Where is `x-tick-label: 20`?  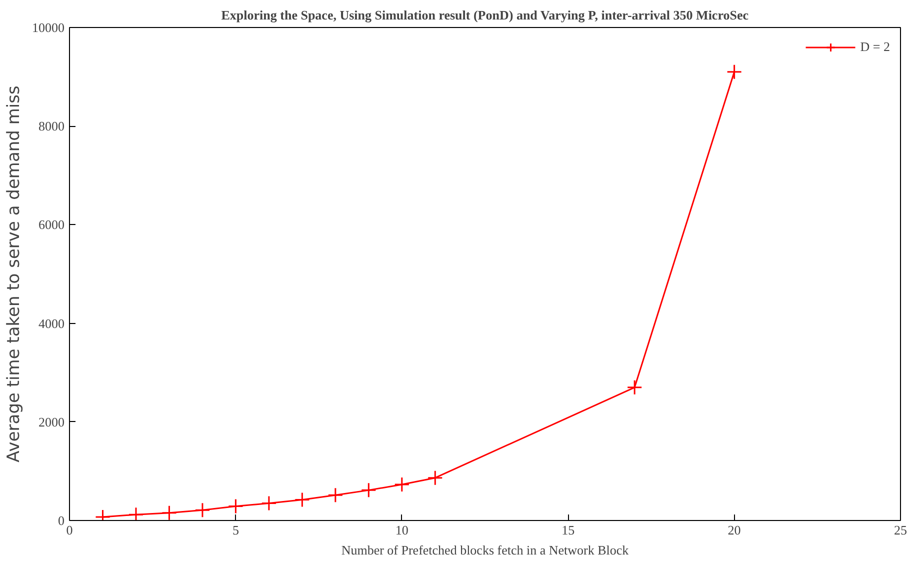 x-tick-label: 20 is located at coordinates (734, 530).